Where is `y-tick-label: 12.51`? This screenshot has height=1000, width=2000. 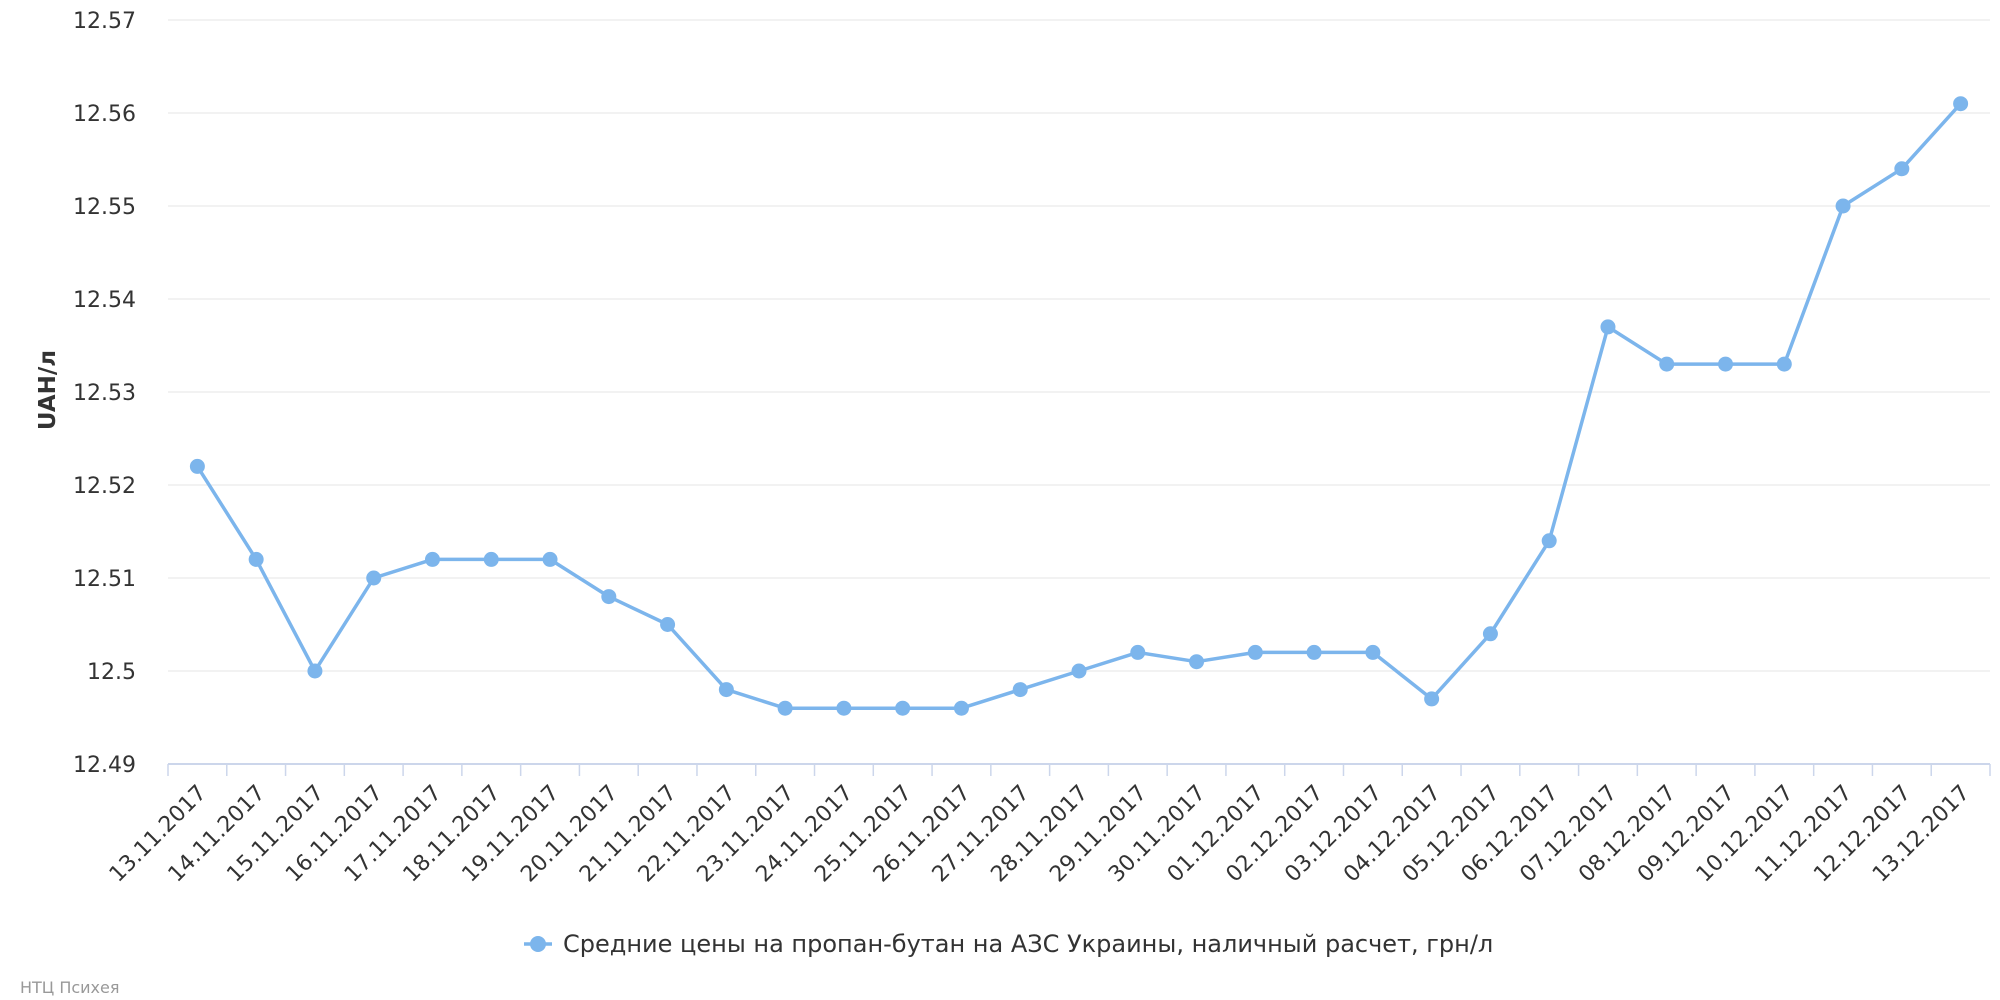
y-tick-label: 12.51 is located at coordinates (104, 579).